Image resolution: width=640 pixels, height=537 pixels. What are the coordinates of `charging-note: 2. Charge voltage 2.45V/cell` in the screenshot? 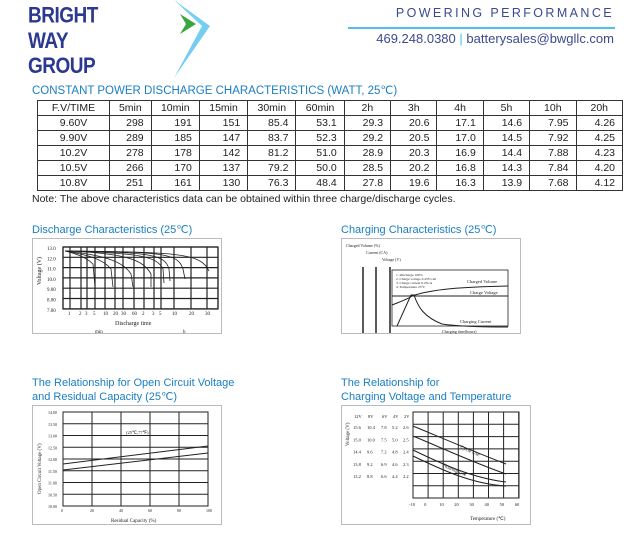 It's located at (416, 279).